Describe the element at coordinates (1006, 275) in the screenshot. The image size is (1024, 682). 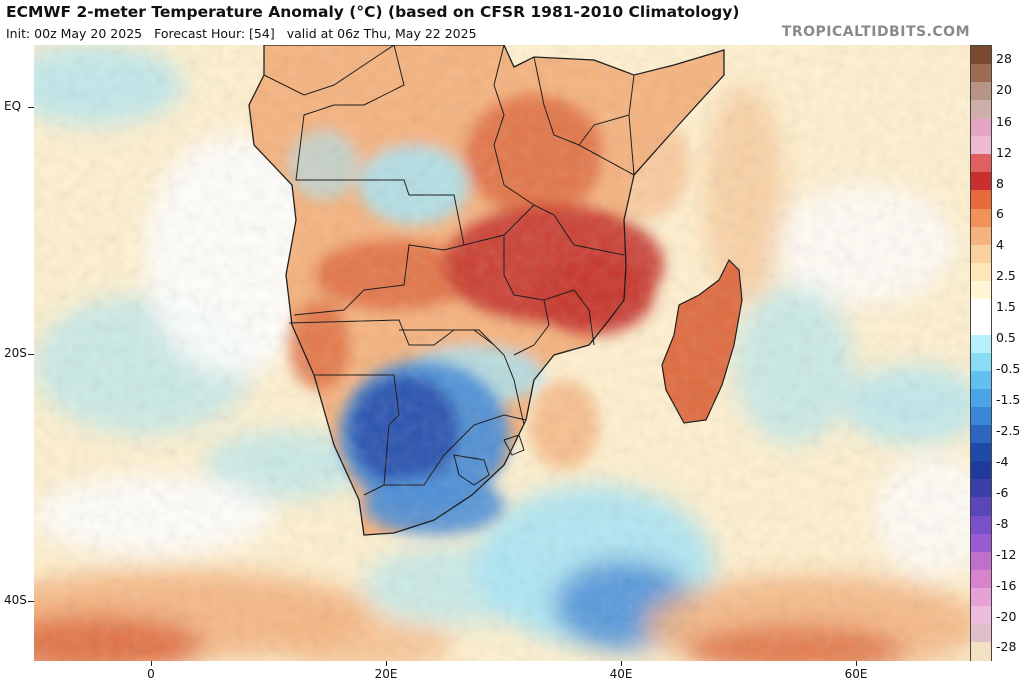
I see `colorbar-label: 2.5` at that location.